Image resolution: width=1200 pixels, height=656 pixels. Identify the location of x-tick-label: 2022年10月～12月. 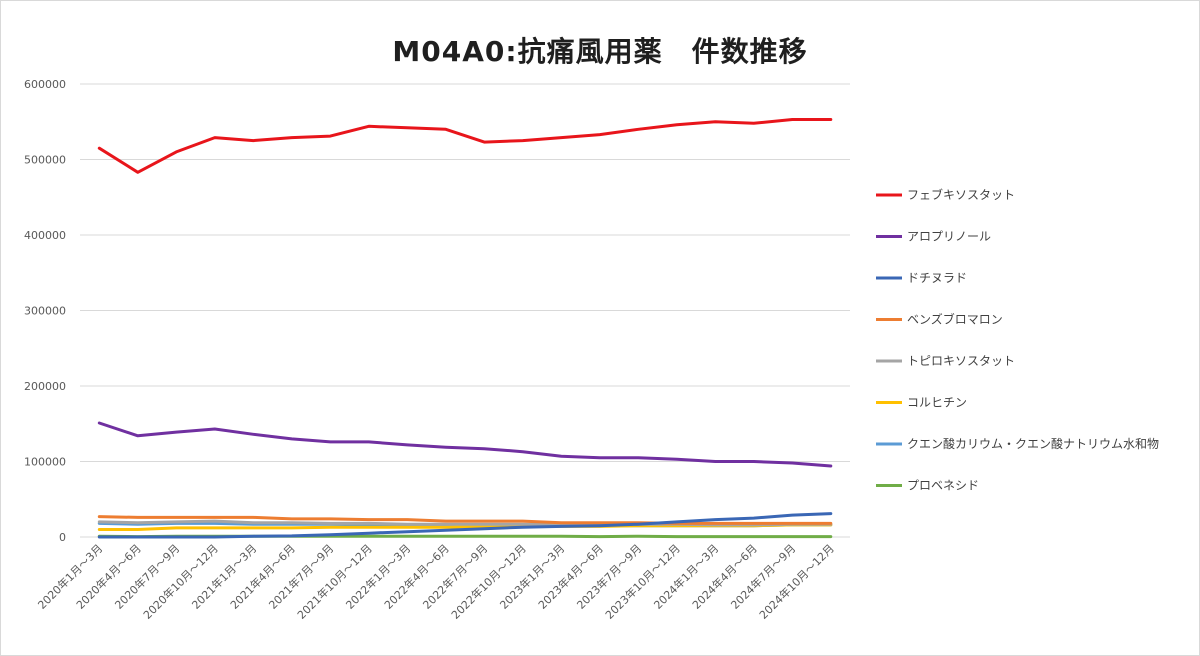
(488, 581).